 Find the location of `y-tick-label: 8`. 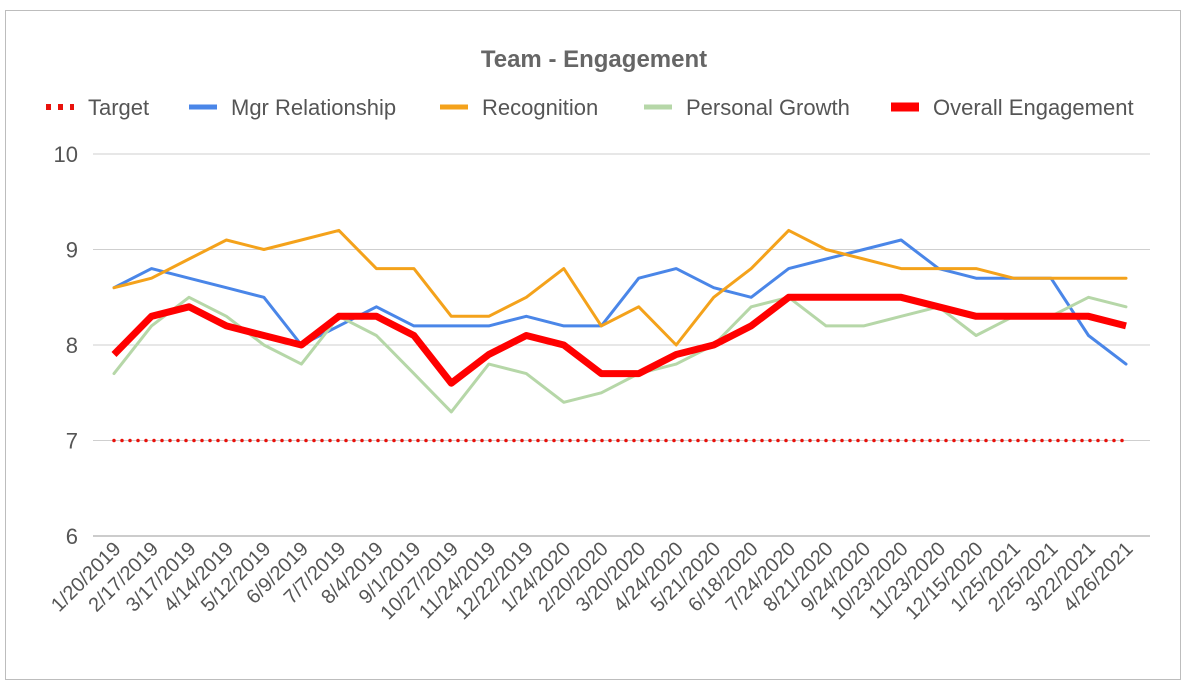

y-tick-label: 8 is located at coordinates (72, 345).